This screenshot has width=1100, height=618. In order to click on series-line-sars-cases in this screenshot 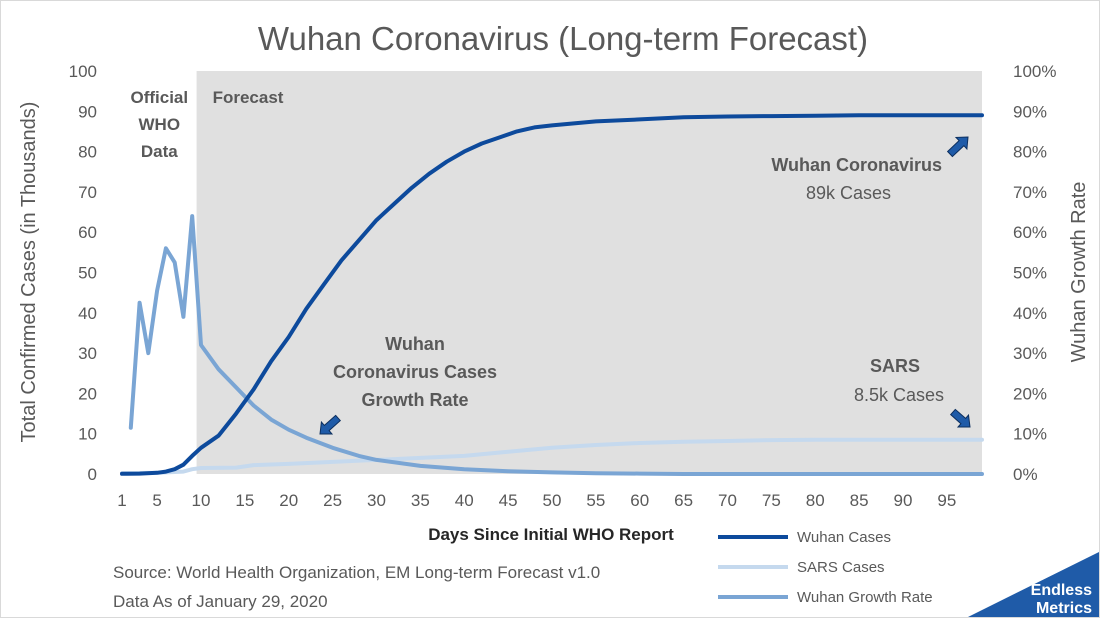, I will do `click(552, 456)`.